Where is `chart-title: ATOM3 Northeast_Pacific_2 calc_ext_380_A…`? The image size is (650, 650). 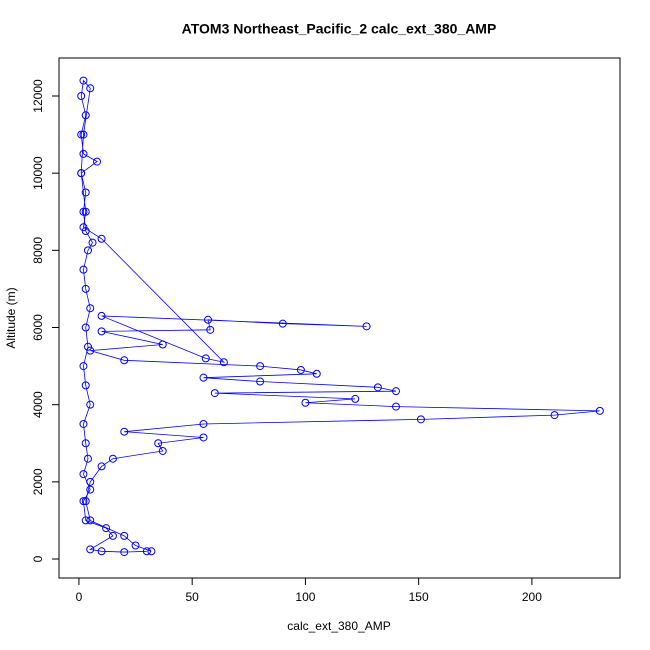 chart-title: ATOM3 Northeast_Pacific_2 calc_ext_380_A… is located at coordinates (339, 29).